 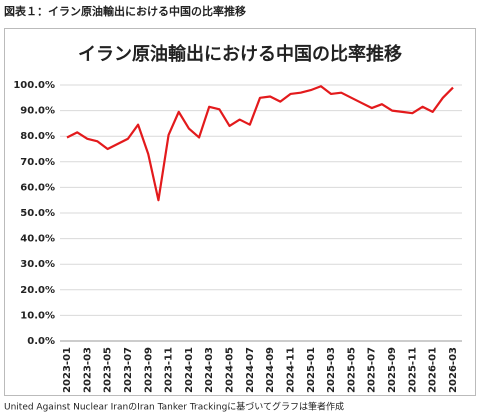 I want to click on x-tick-label: 2025-01, so click(x=311, y=370).